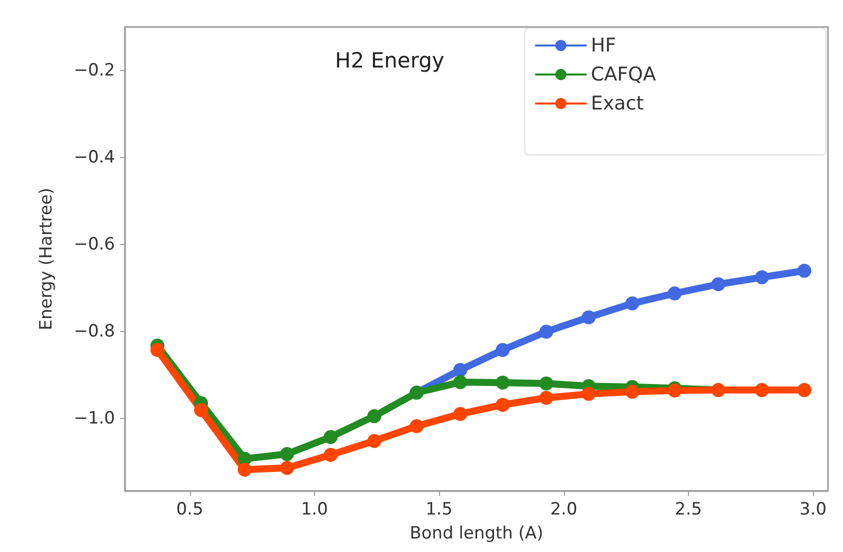 Image resolution: width=843 pixels, height=552 pixels. What do you see at coordinates (94, 70) in the screenshot?
I see `y-tick-label: −0.2` at bounding box center [94, 70].